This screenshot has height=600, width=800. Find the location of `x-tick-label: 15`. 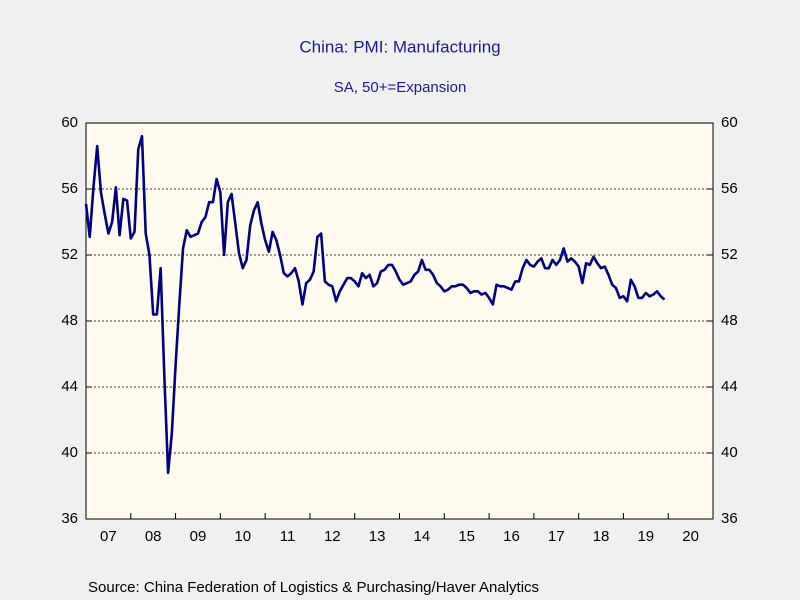

x-tick-label: 15 is located at coordinates (466, 536).